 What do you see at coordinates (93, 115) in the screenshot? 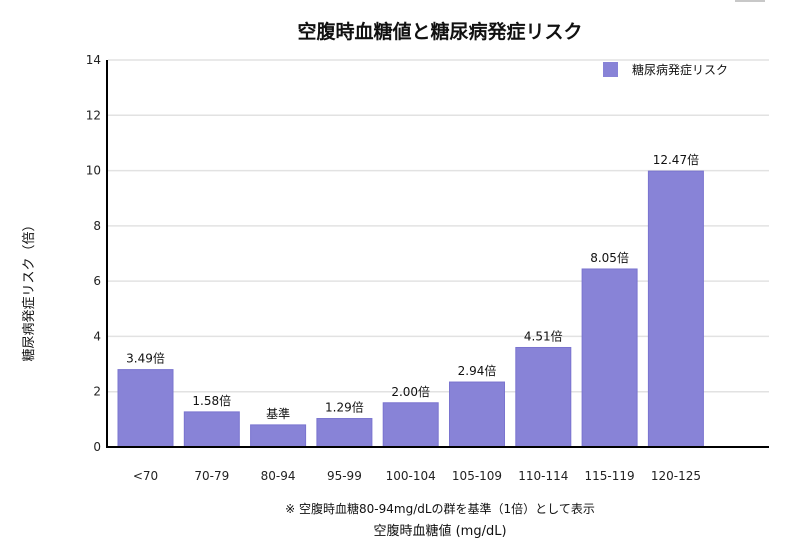
I see `y-tick-label: 12` at bounding box center [93, 115].